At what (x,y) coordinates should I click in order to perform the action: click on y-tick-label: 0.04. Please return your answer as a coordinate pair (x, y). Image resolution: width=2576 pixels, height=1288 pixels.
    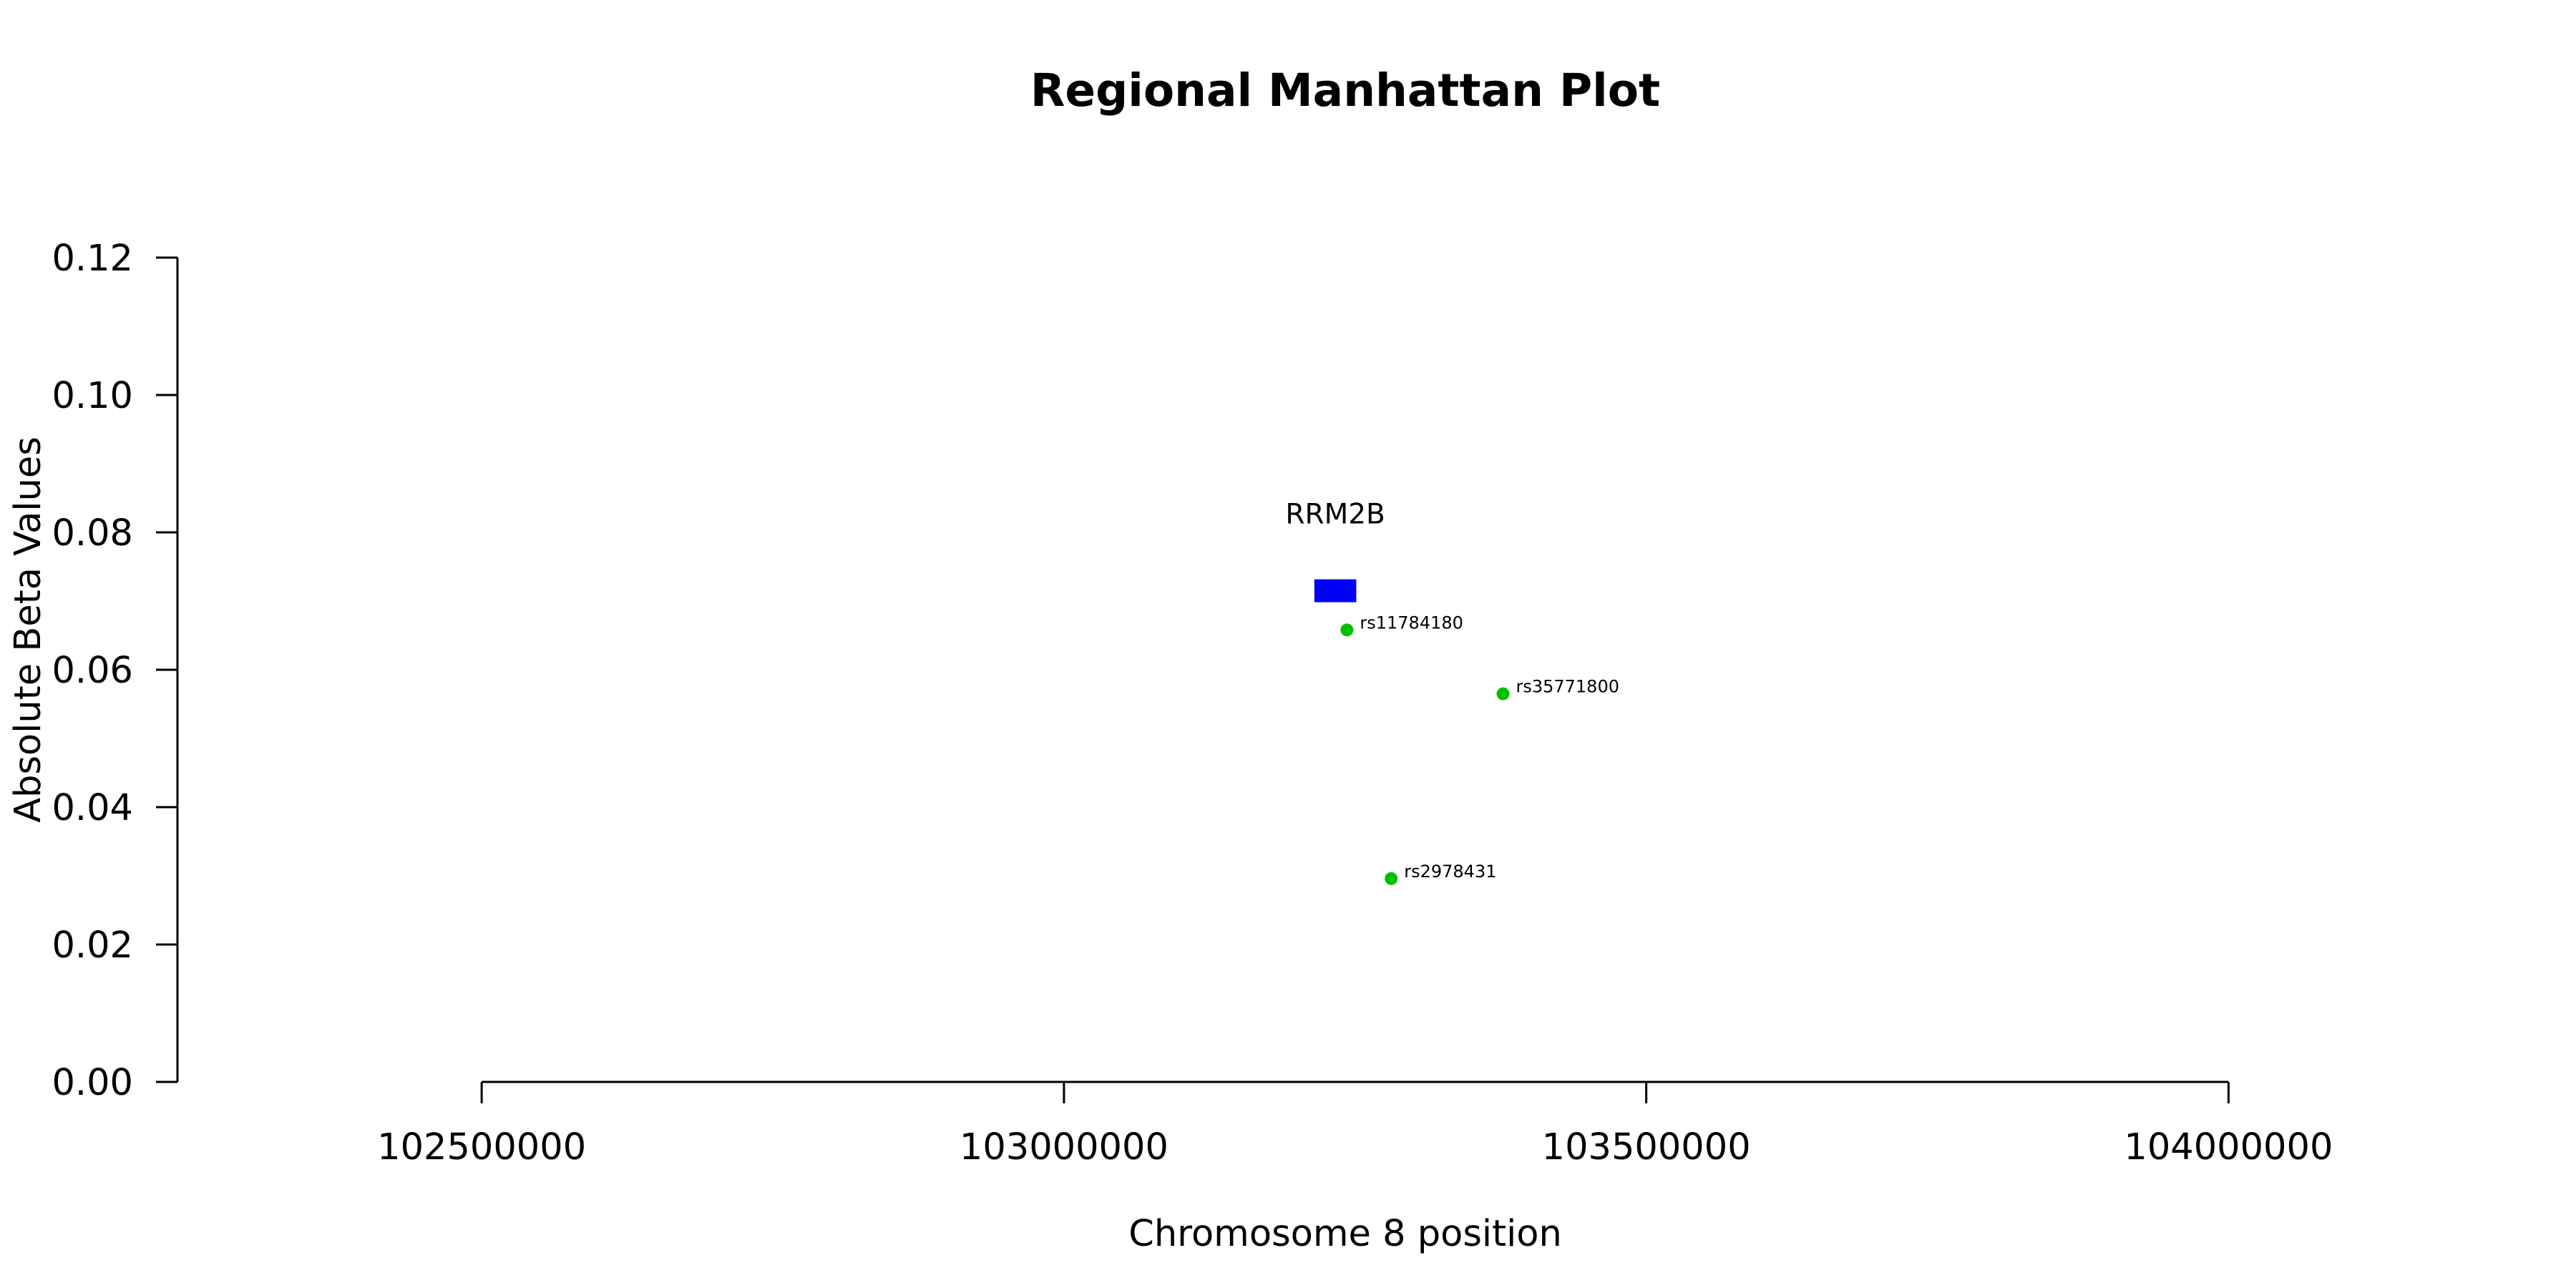
    Looking at the image, I should click on (92, 808).